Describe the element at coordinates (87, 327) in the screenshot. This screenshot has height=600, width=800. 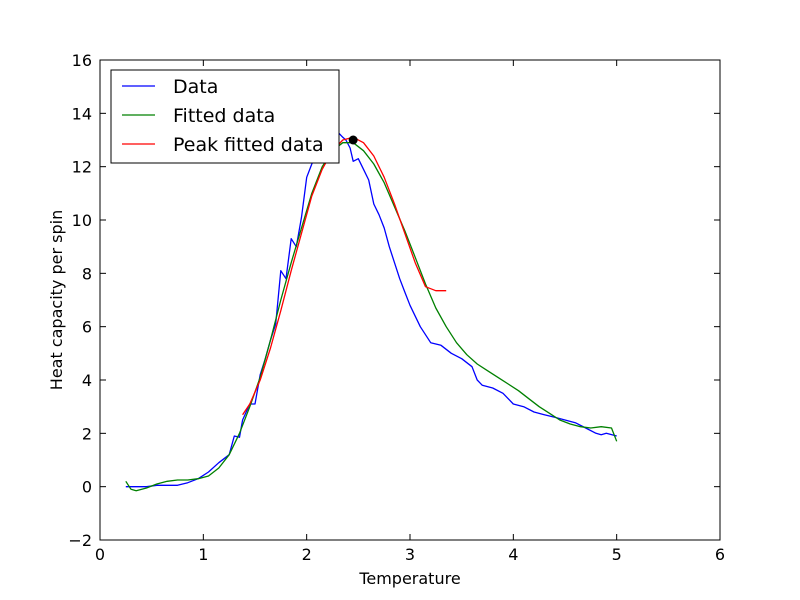
I see `y-tick-label: 6` at that location.